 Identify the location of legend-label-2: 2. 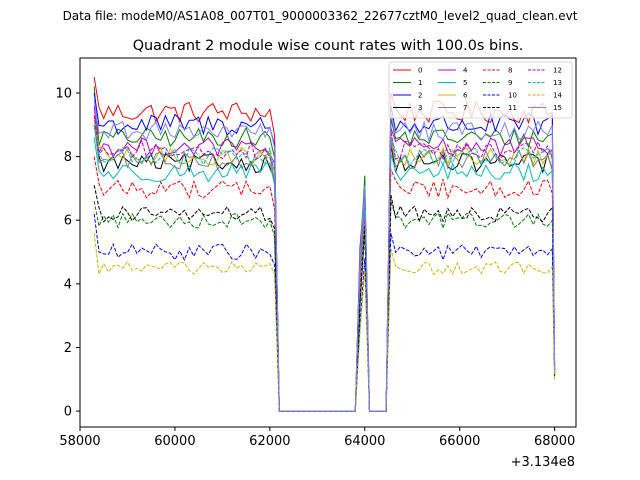
(420, 96).